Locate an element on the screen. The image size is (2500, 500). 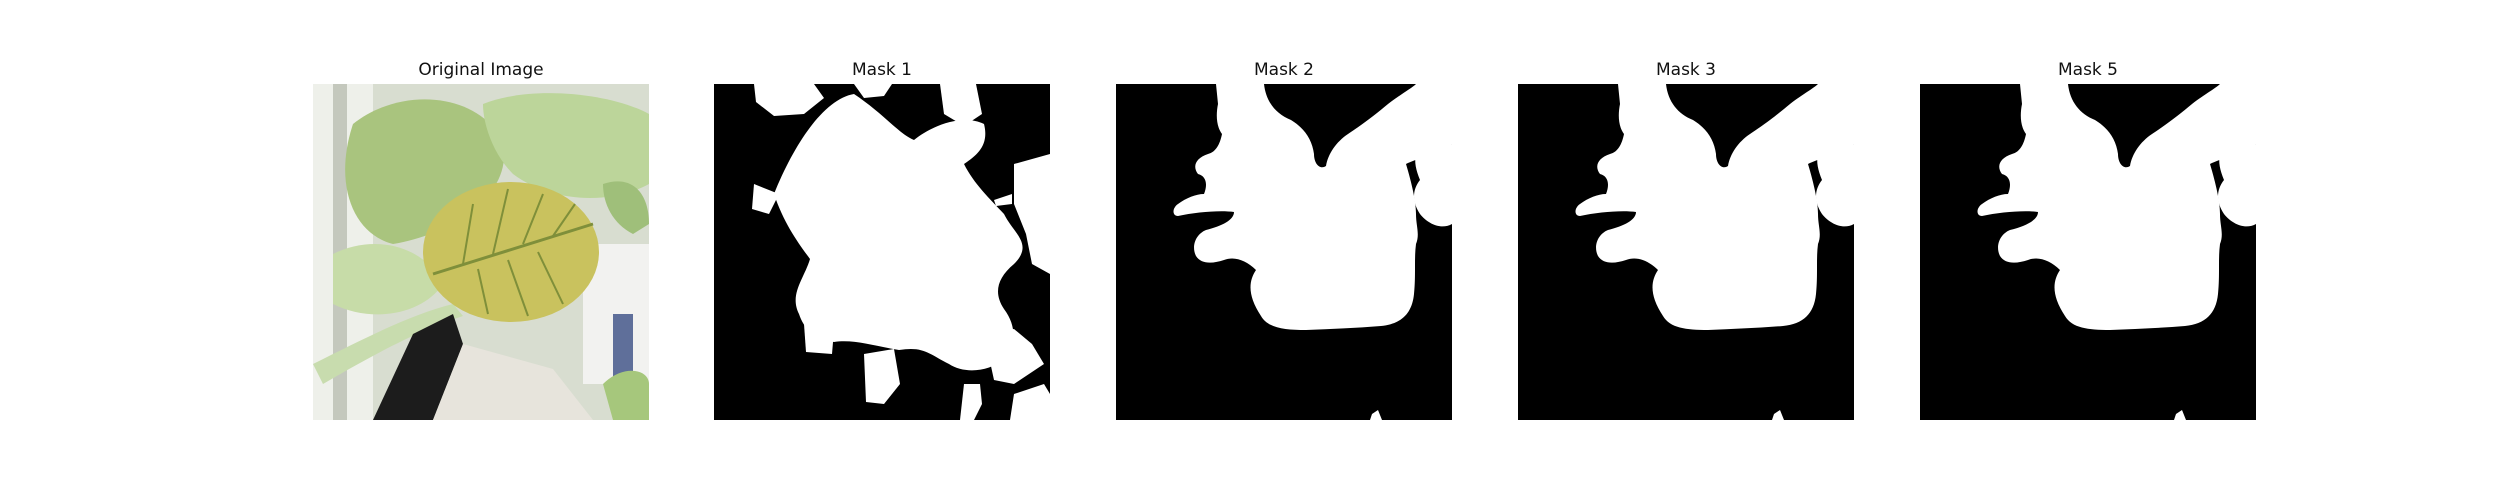
mask-2-image is located at coordinates (1284, 252).